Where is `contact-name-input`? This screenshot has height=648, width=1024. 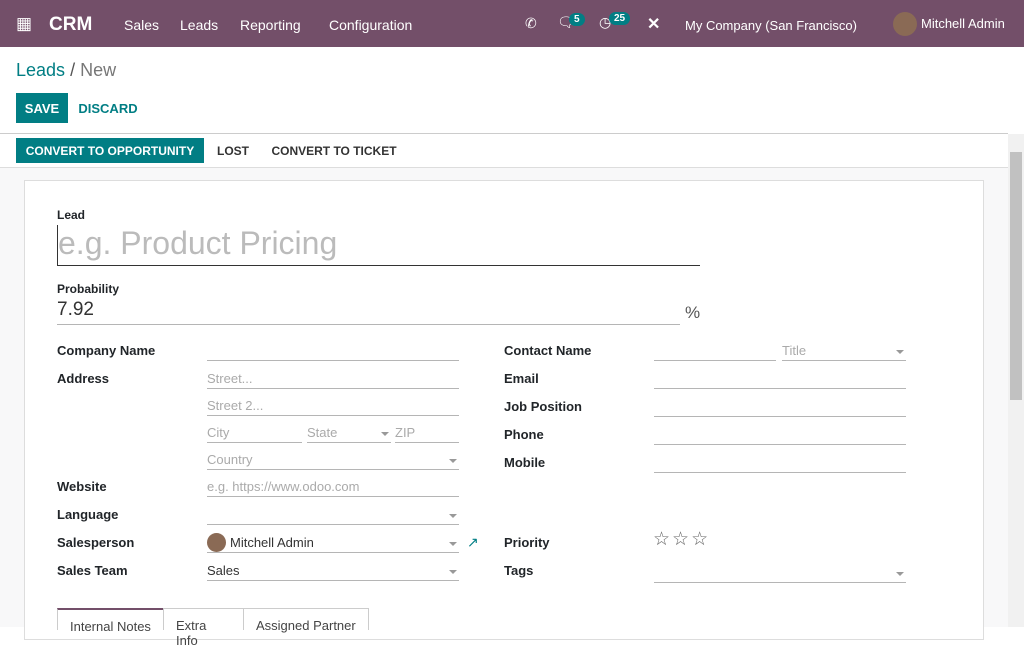 contact-name-input is located at coordinates (715, 351).